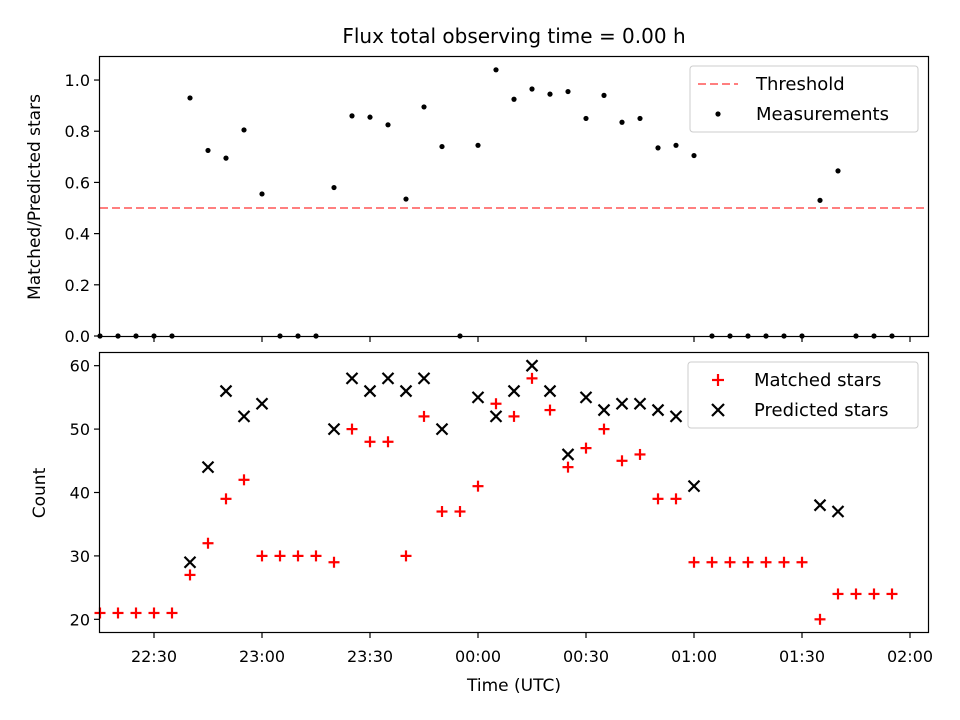 The height and width of the screenshot is (720, 960). Describe the element at coordinates (694, 656) in the screenshot. I see `x-tick-label: 01:00` at that location.